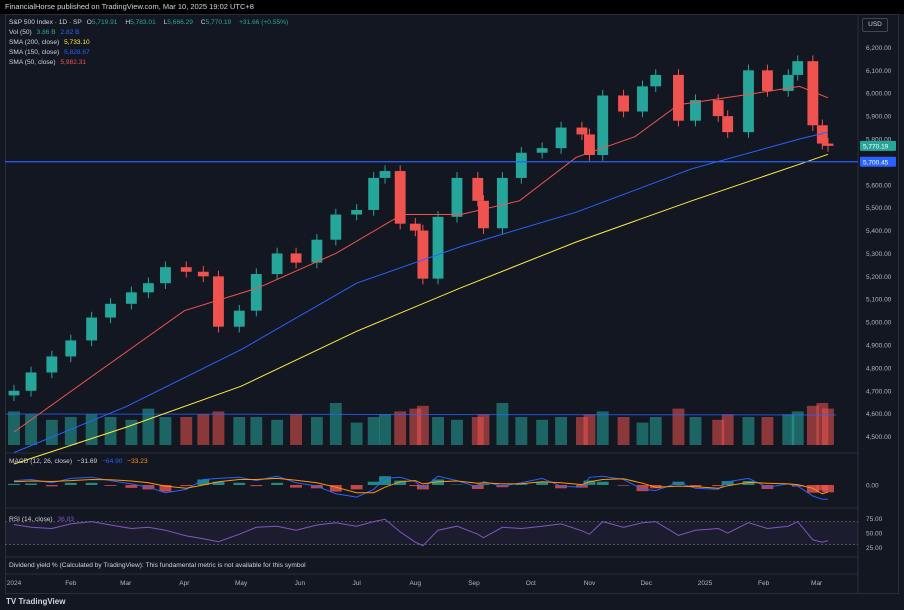 The width and height of the screenshot is (904, 610). Describe the element at coordinates (879, 48) in the screenshot. I see `y-tick-label: 6,200.00` at that location.